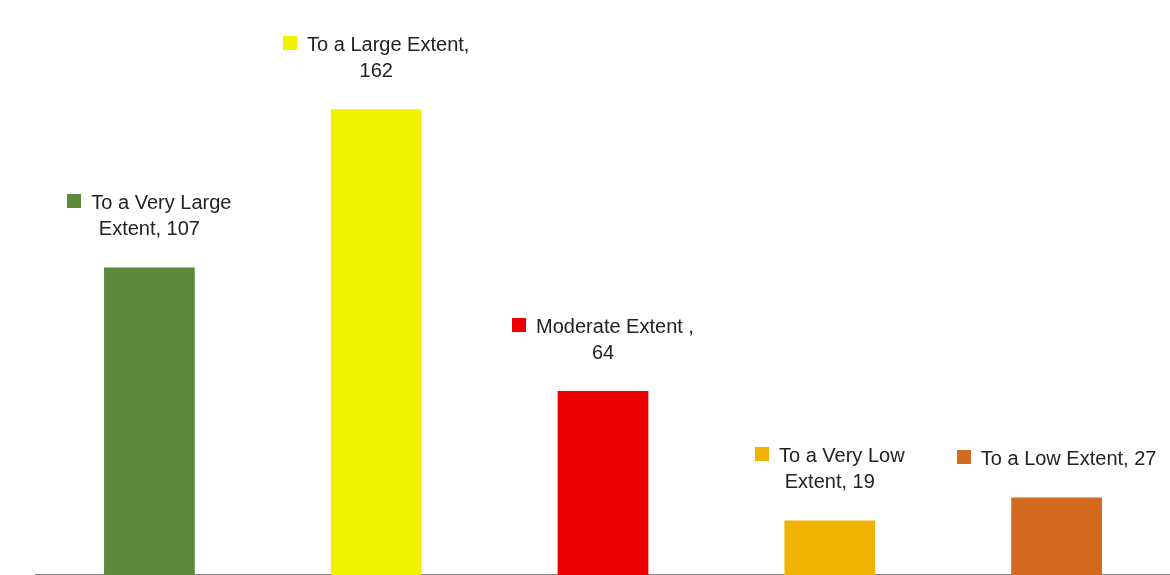  Describe the element at coordinates (615, 339) in the screenshot. I see `data-label: Moderate Extent , 64` at that location.